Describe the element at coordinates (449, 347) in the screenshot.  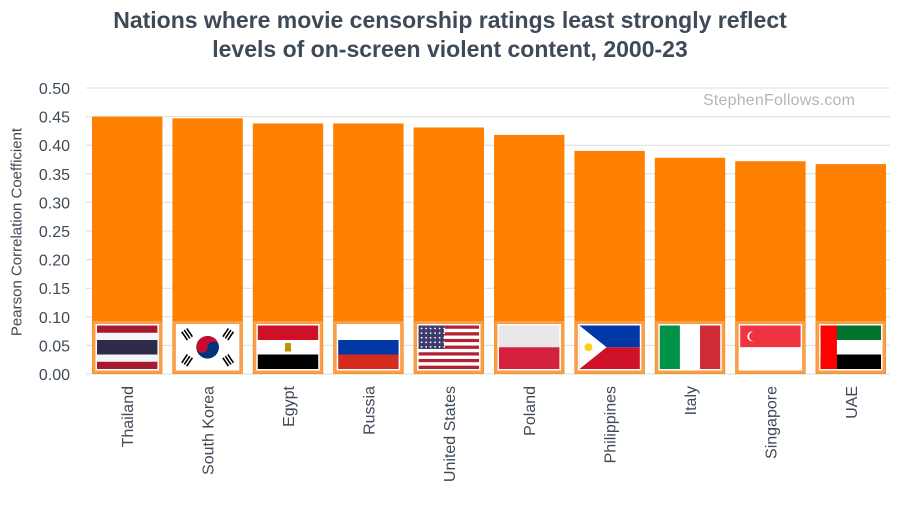
I see `usa-flag` at that location.